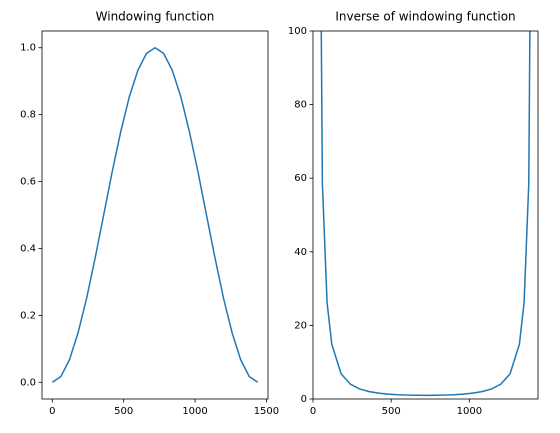 This screenshot has height=433, width=560. What do you see at coordinates (304, 399) in the screenshot?
I see `y-tick-label: 0` at bounding box center [304, 399].